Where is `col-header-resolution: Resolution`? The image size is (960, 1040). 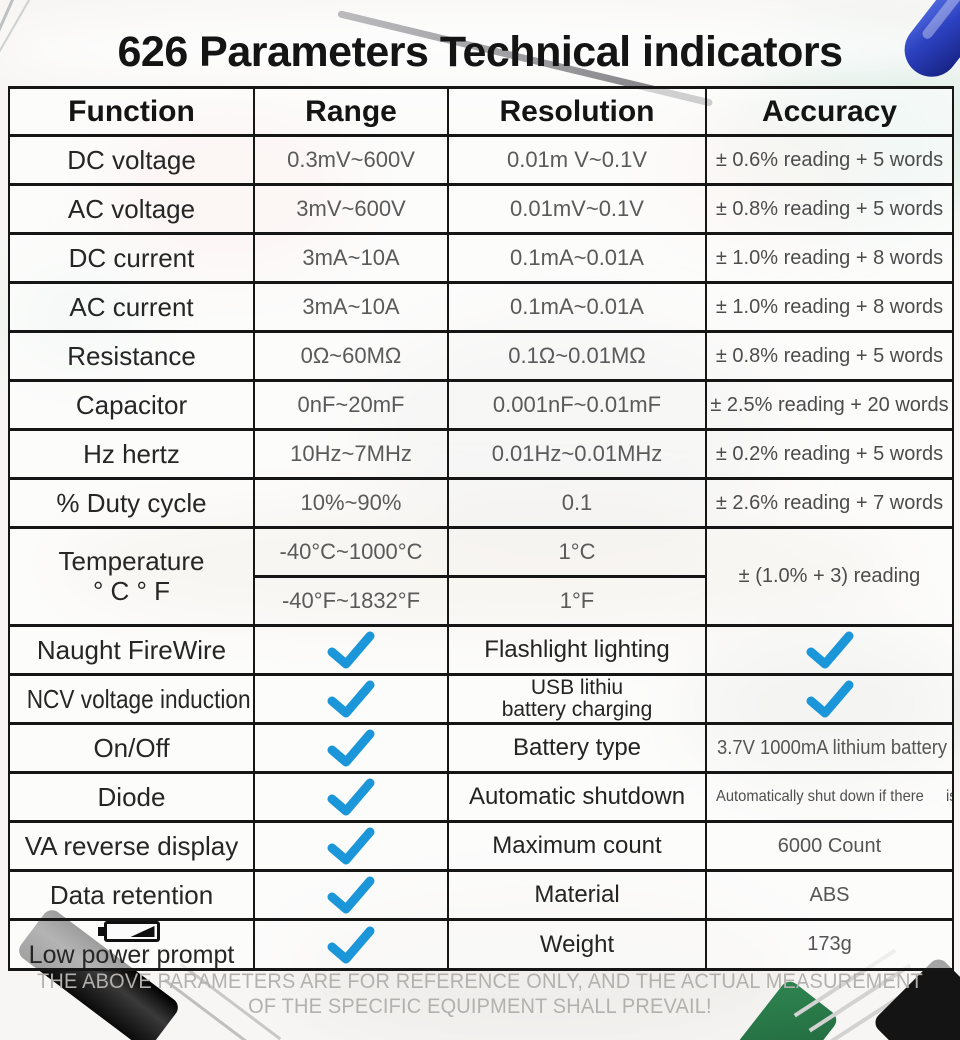 col-header-resolution: Resolution is located at coordinates (577, 111).